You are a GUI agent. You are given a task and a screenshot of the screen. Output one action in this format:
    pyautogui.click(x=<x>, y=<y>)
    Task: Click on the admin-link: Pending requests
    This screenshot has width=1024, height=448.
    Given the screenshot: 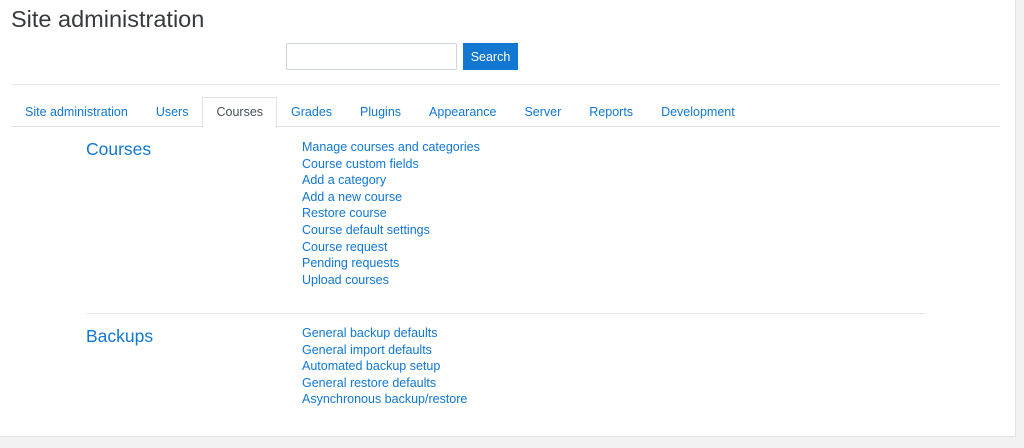 What is the action you would take?
    pyautogui.click(x=351, y=263)
    